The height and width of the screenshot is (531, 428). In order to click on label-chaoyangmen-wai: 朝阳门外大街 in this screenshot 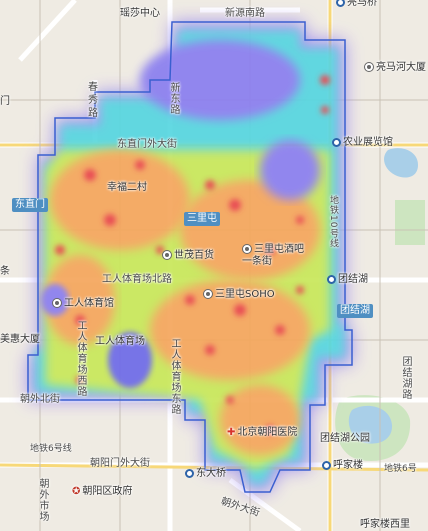, I will do `click(120, 463)`.